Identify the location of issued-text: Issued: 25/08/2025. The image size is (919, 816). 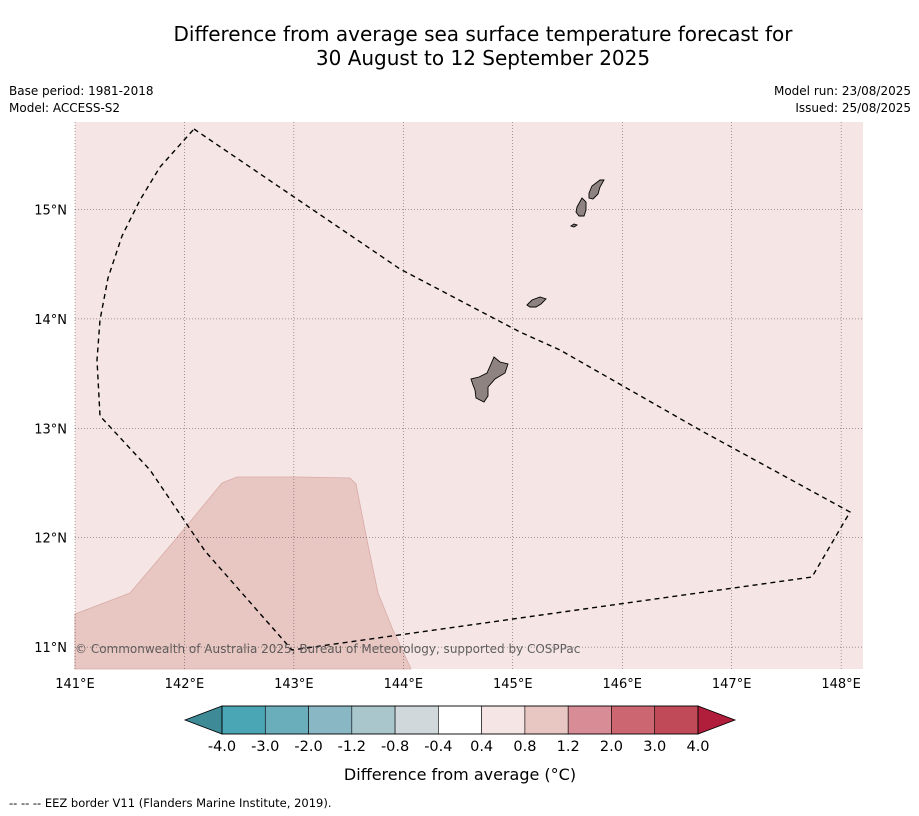
(853, 108).